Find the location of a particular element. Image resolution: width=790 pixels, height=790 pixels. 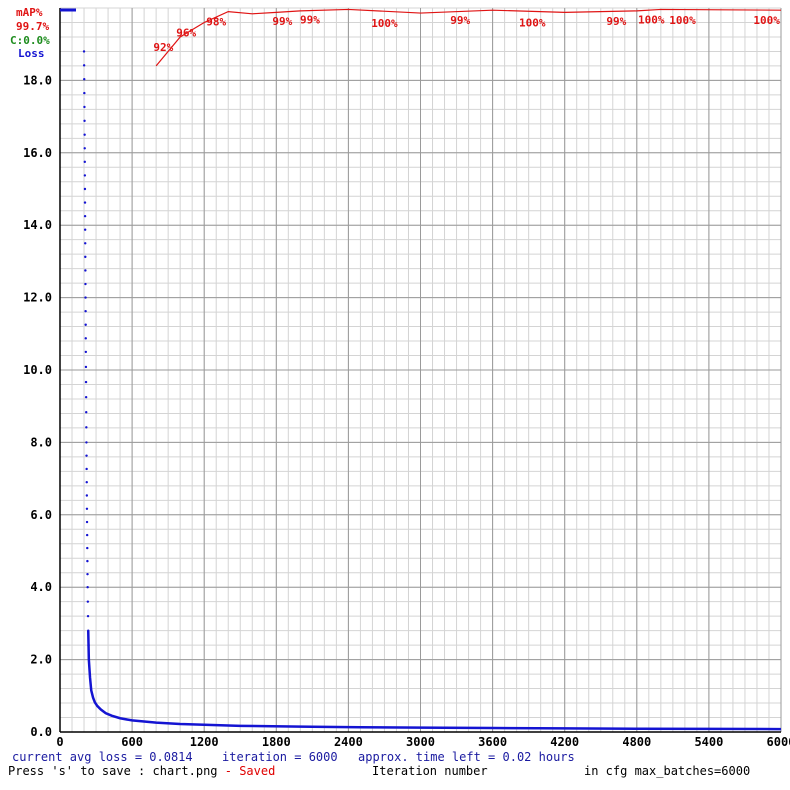

map-label: 96% is located at coordinates (186, 32).